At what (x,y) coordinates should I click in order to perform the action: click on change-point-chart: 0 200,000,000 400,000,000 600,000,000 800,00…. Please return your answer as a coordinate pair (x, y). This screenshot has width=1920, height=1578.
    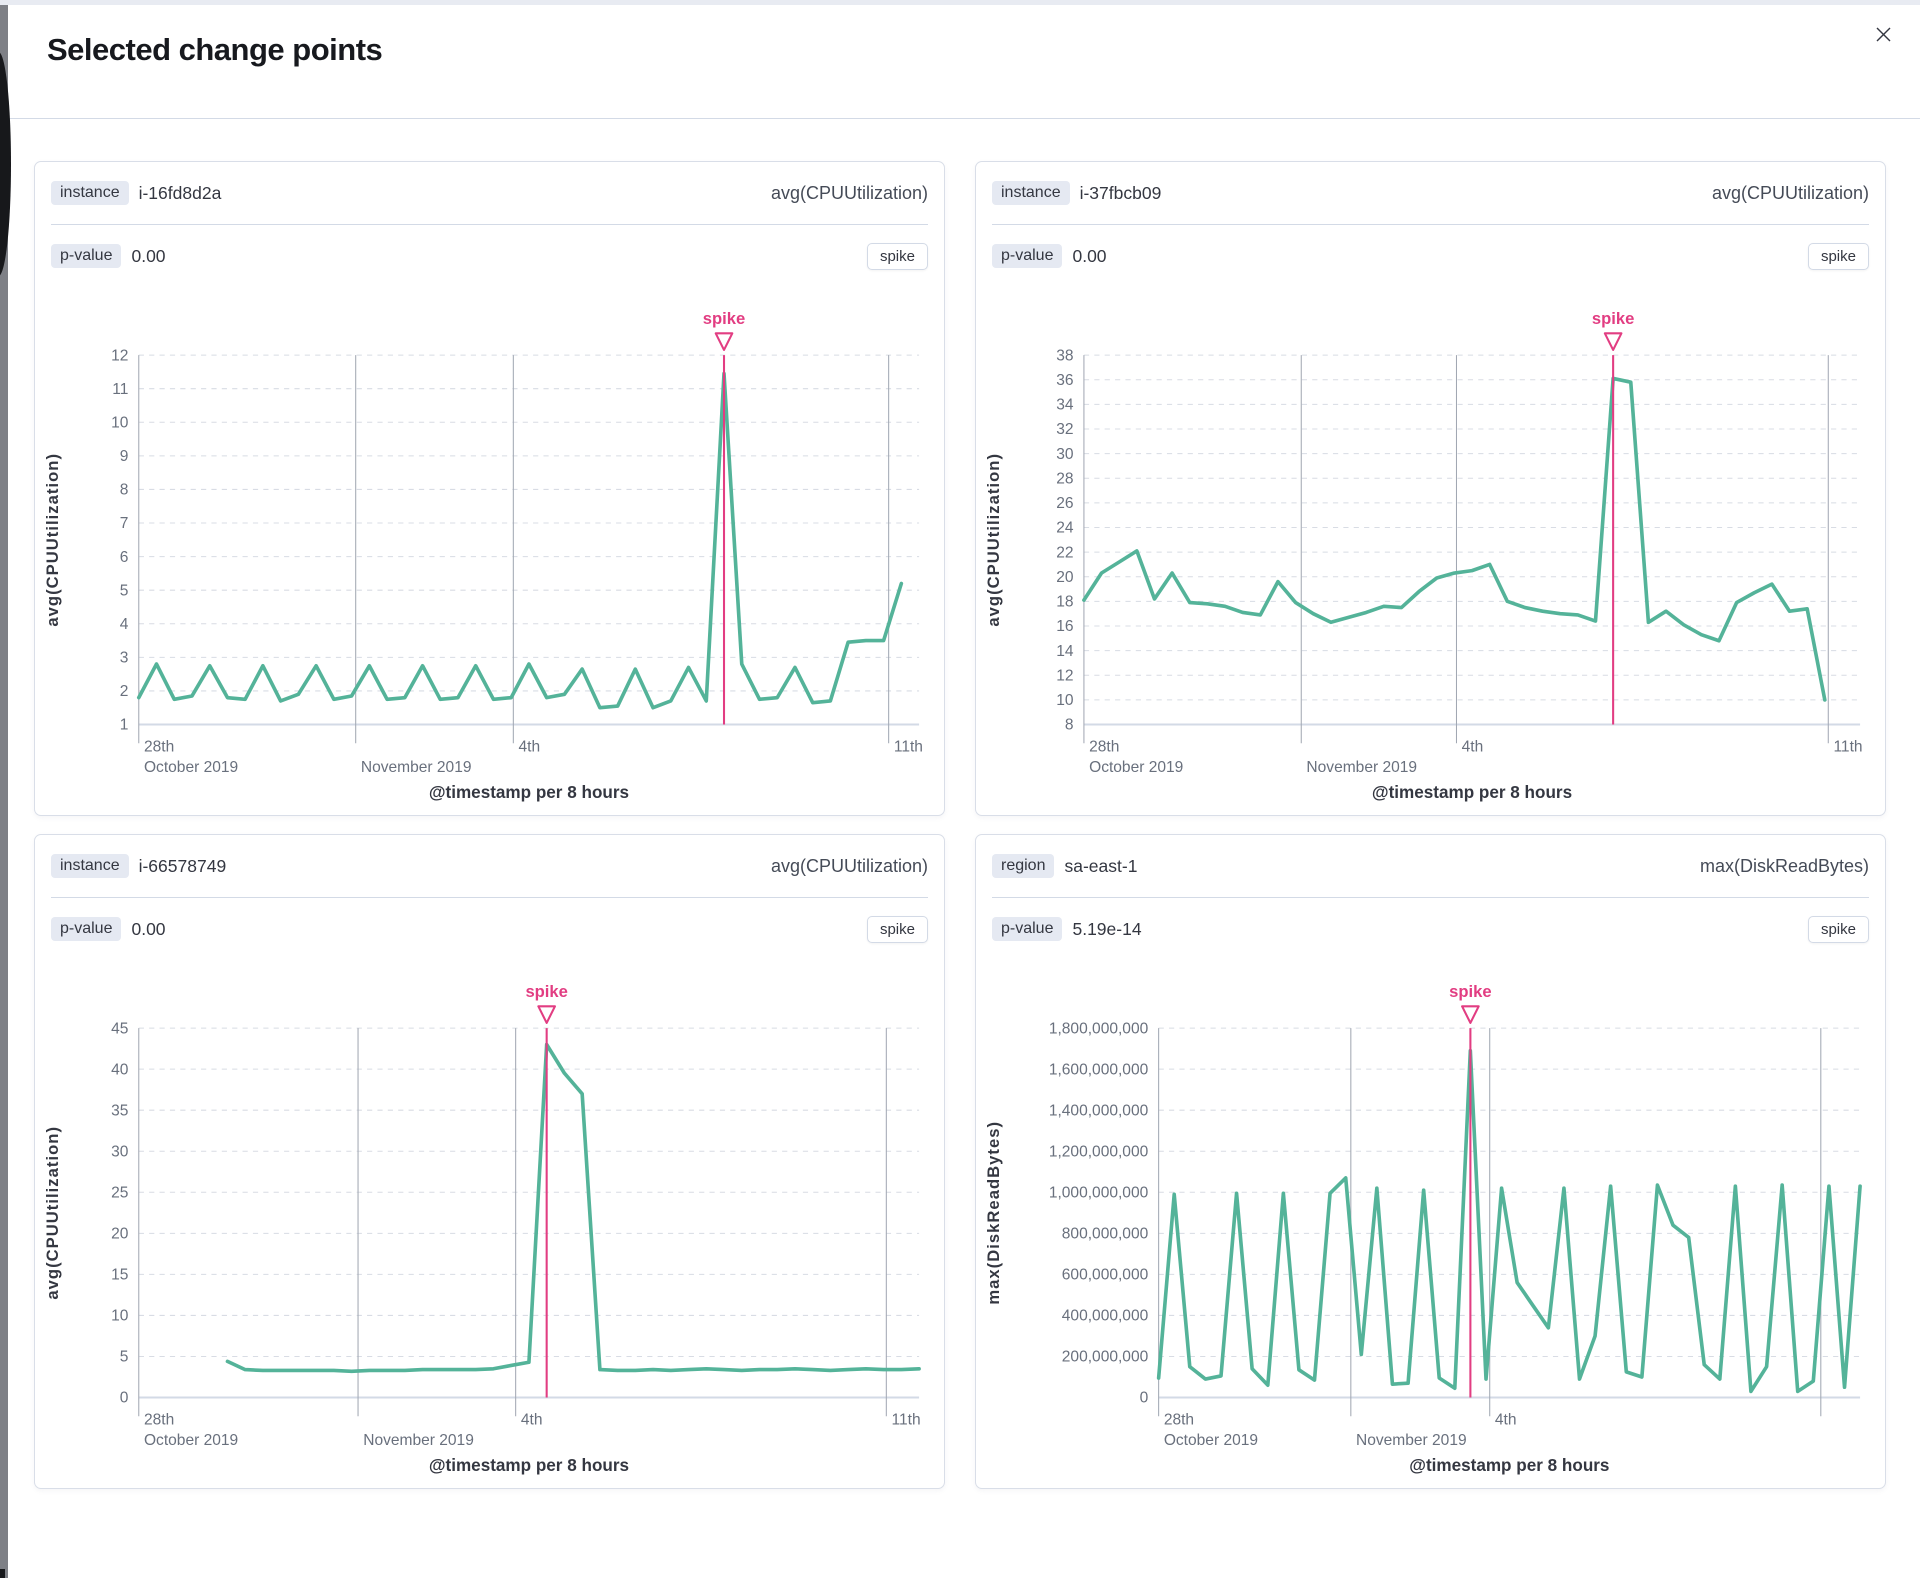
    Looking at the image, I should click on (1423, 1228).